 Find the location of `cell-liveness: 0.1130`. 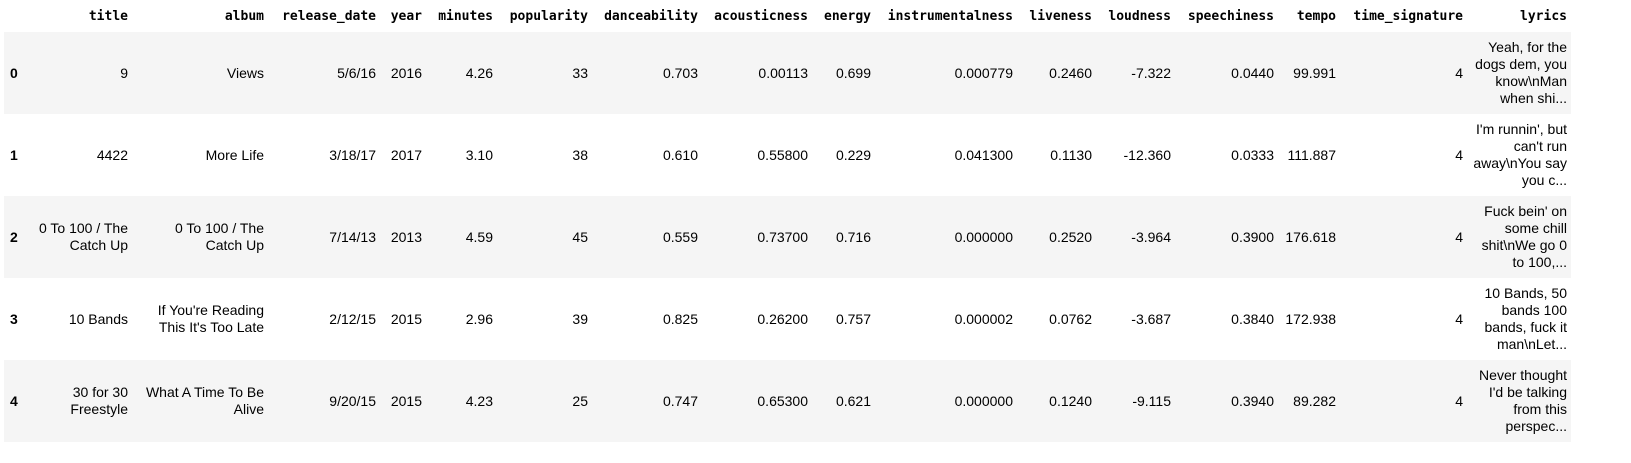

cell-liveness: 0.1130 is located at coordinates (1071, 155).